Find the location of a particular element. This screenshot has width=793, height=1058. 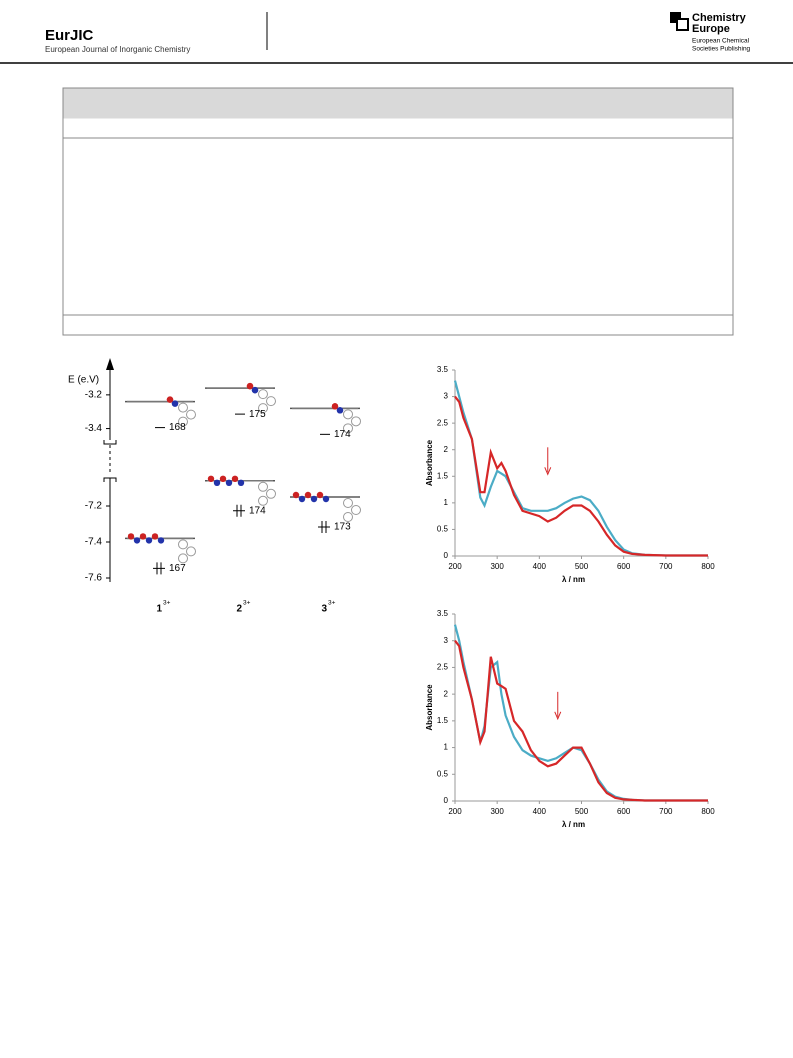

publisher: Chemistry is located at coordinates (719, 18).